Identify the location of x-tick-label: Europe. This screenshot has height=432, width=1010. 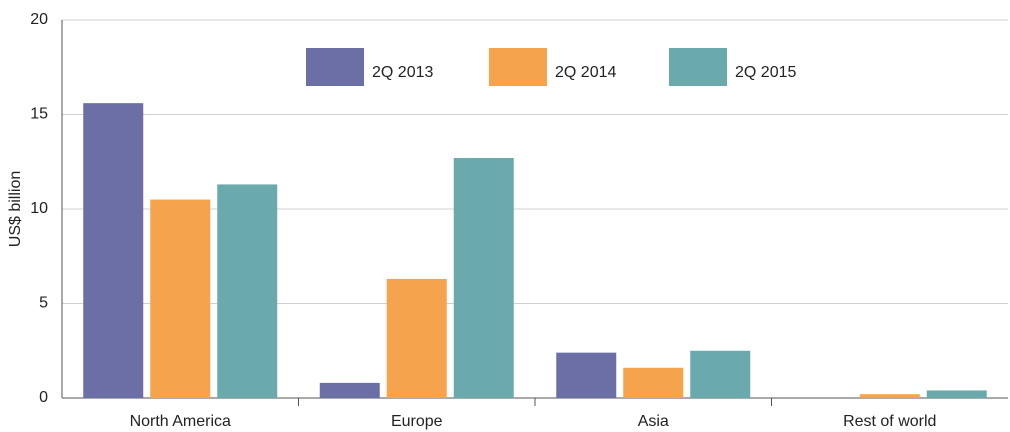
(417, 421).